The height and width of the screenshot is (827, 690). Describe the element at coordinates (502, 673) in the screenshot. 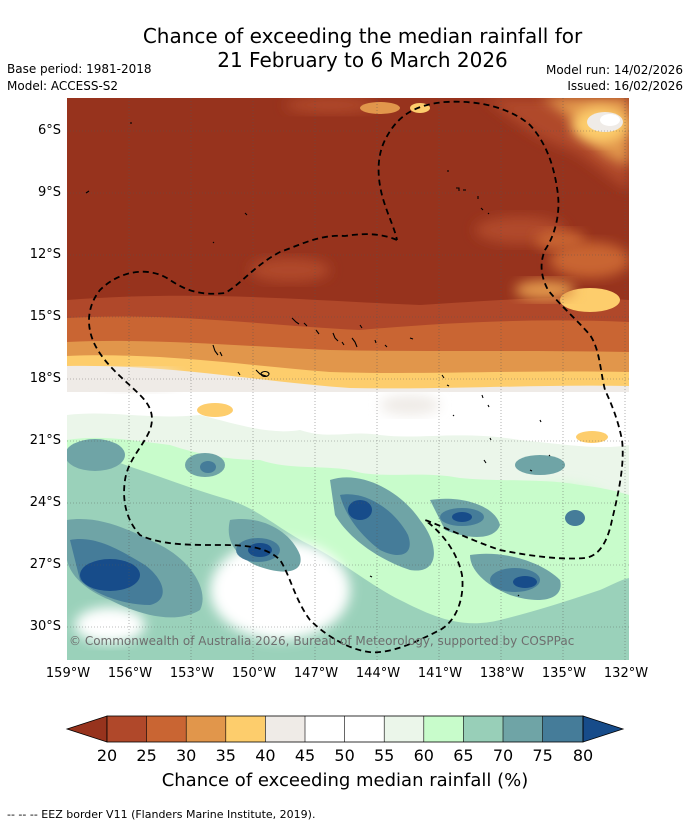

I see `lon-tick-label: 138°W` at that location.